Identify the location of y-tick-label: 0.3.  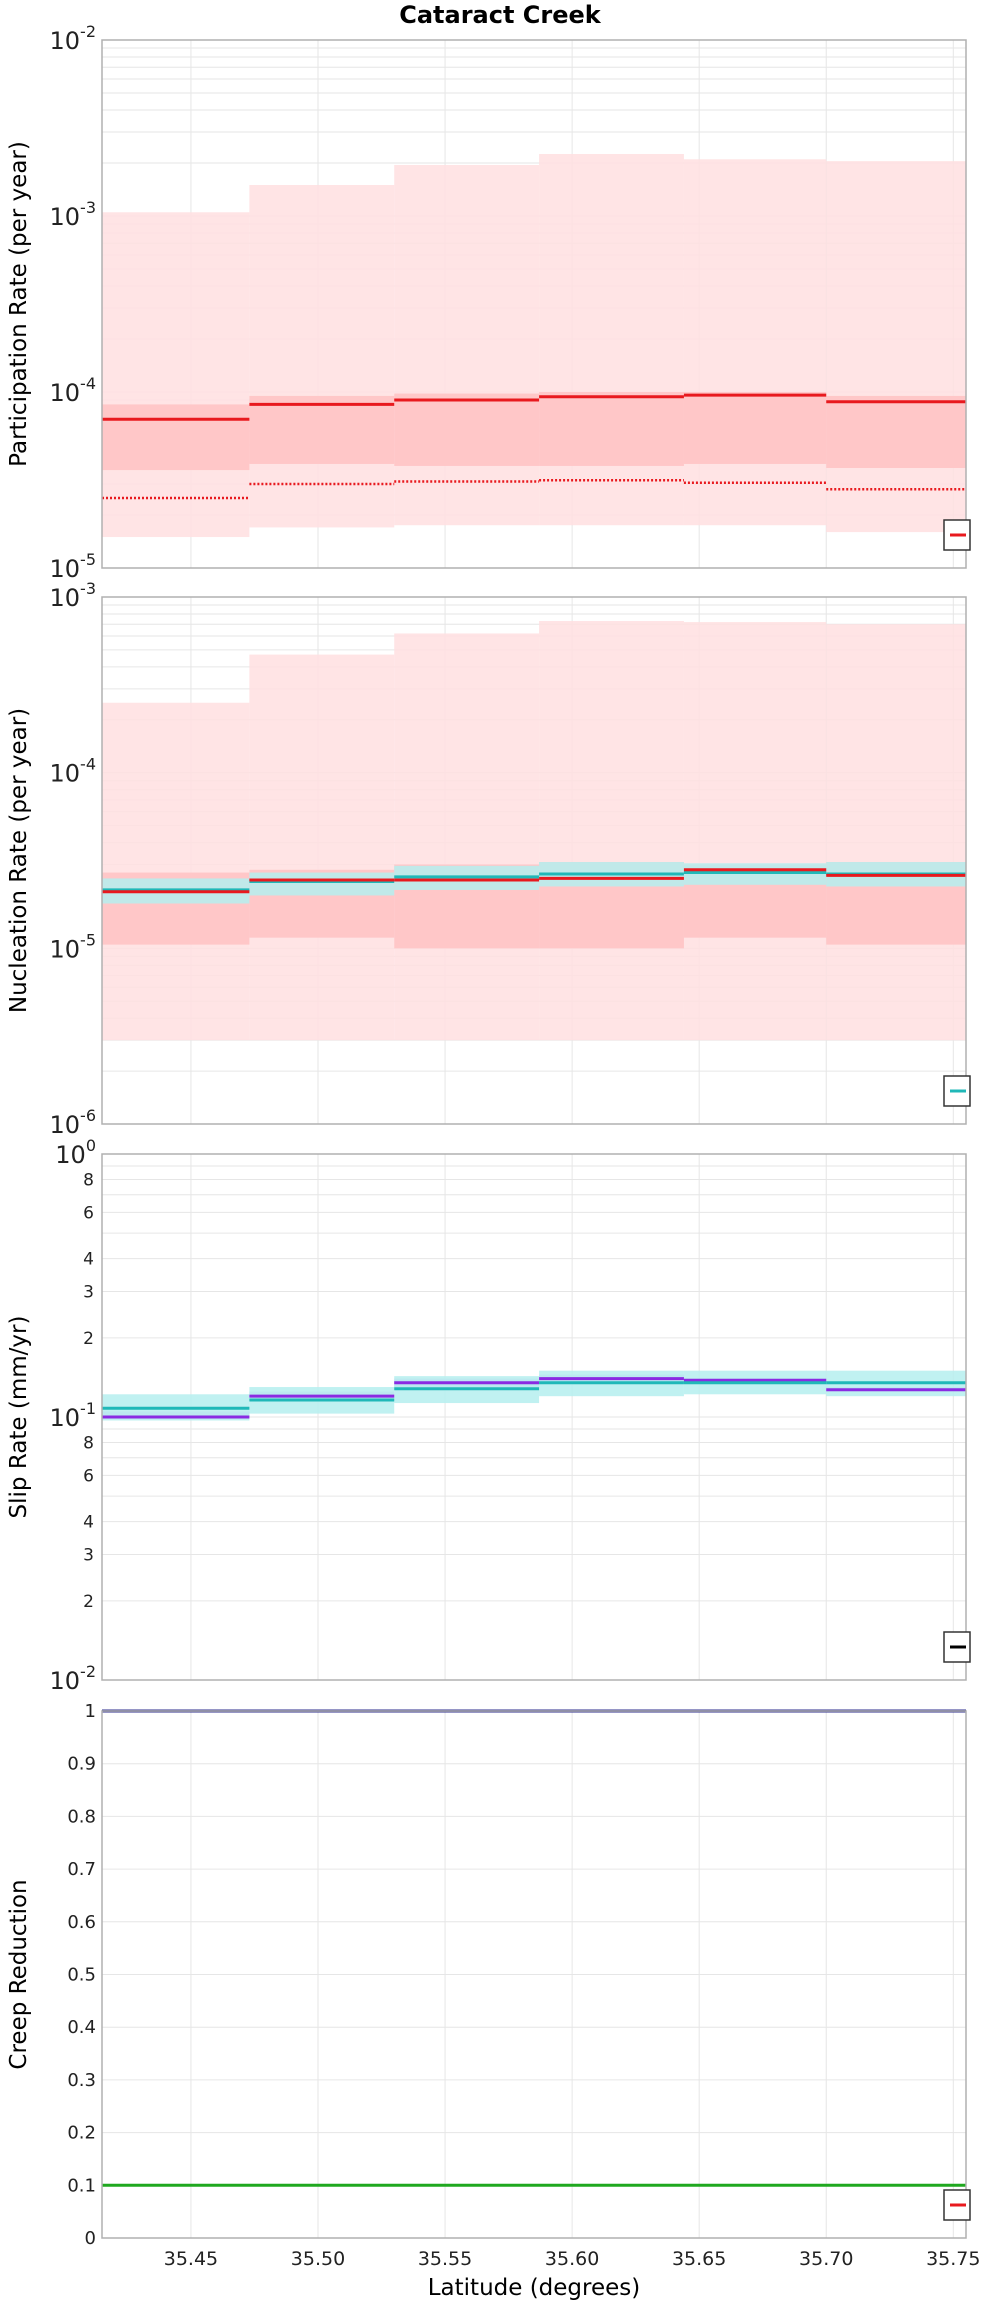
(81, 2080).